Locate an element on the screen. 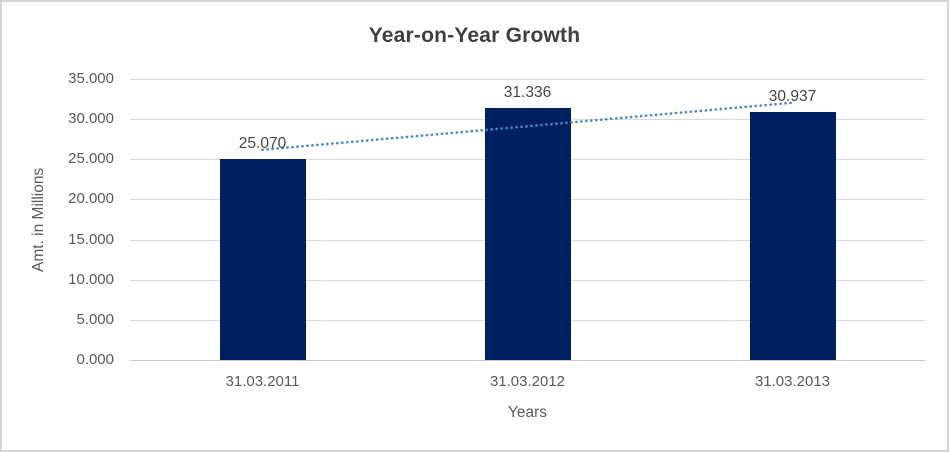 This screenshot has height=452, width=949. y-tick-label: 5.000 is located at coordinates (95, 319).